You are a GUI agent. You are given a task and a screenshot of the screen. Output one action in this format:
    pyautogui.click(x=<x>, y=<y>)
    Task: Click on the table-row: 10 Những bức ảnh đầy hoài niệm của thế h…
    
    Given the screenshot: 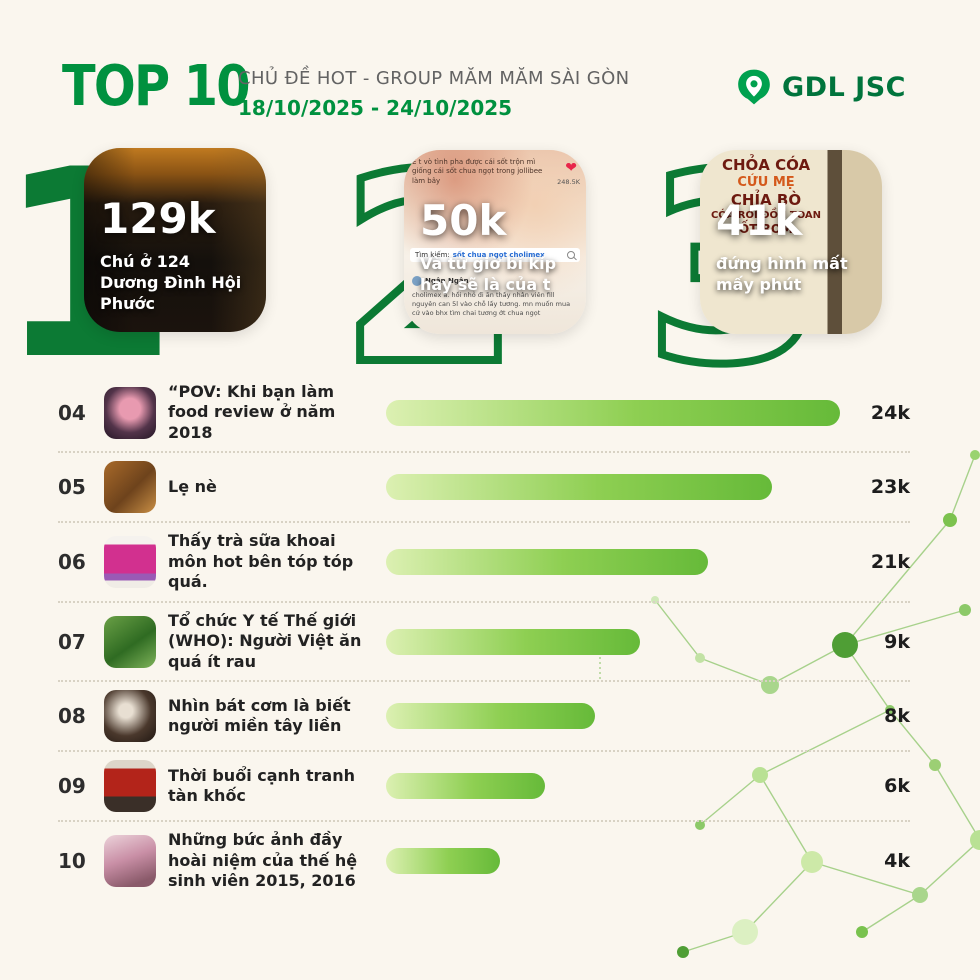 What is the action you would take?
    pyautogui.click(x=484, y=860)
    